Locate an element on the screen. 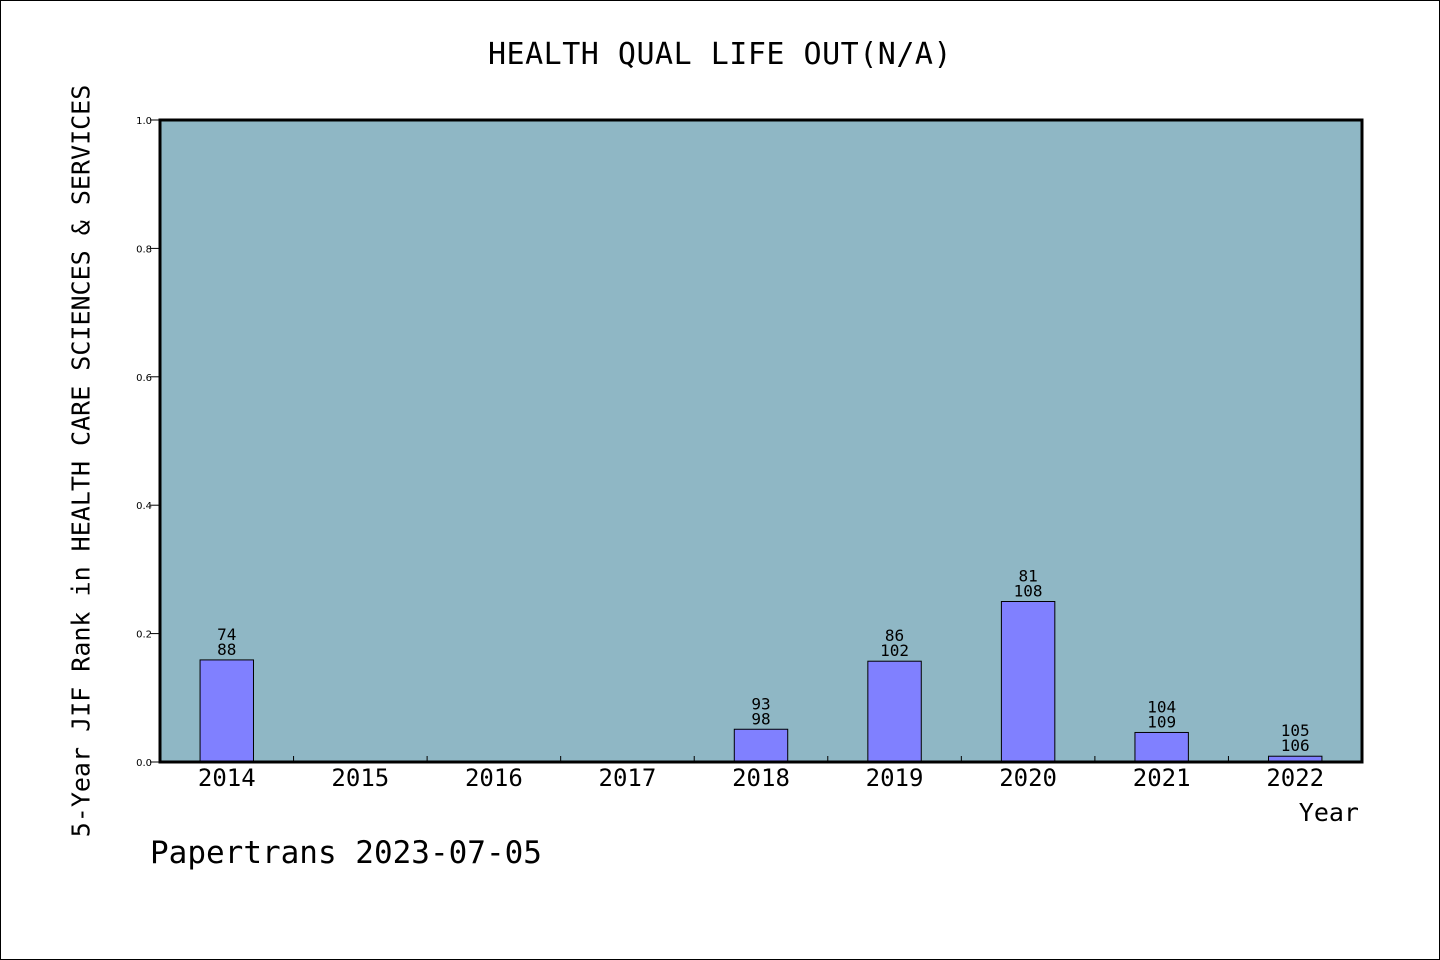 The width and height of the screenshot is (1440, 960). bar-data-label: 86 is located at coordinates (894, 635).